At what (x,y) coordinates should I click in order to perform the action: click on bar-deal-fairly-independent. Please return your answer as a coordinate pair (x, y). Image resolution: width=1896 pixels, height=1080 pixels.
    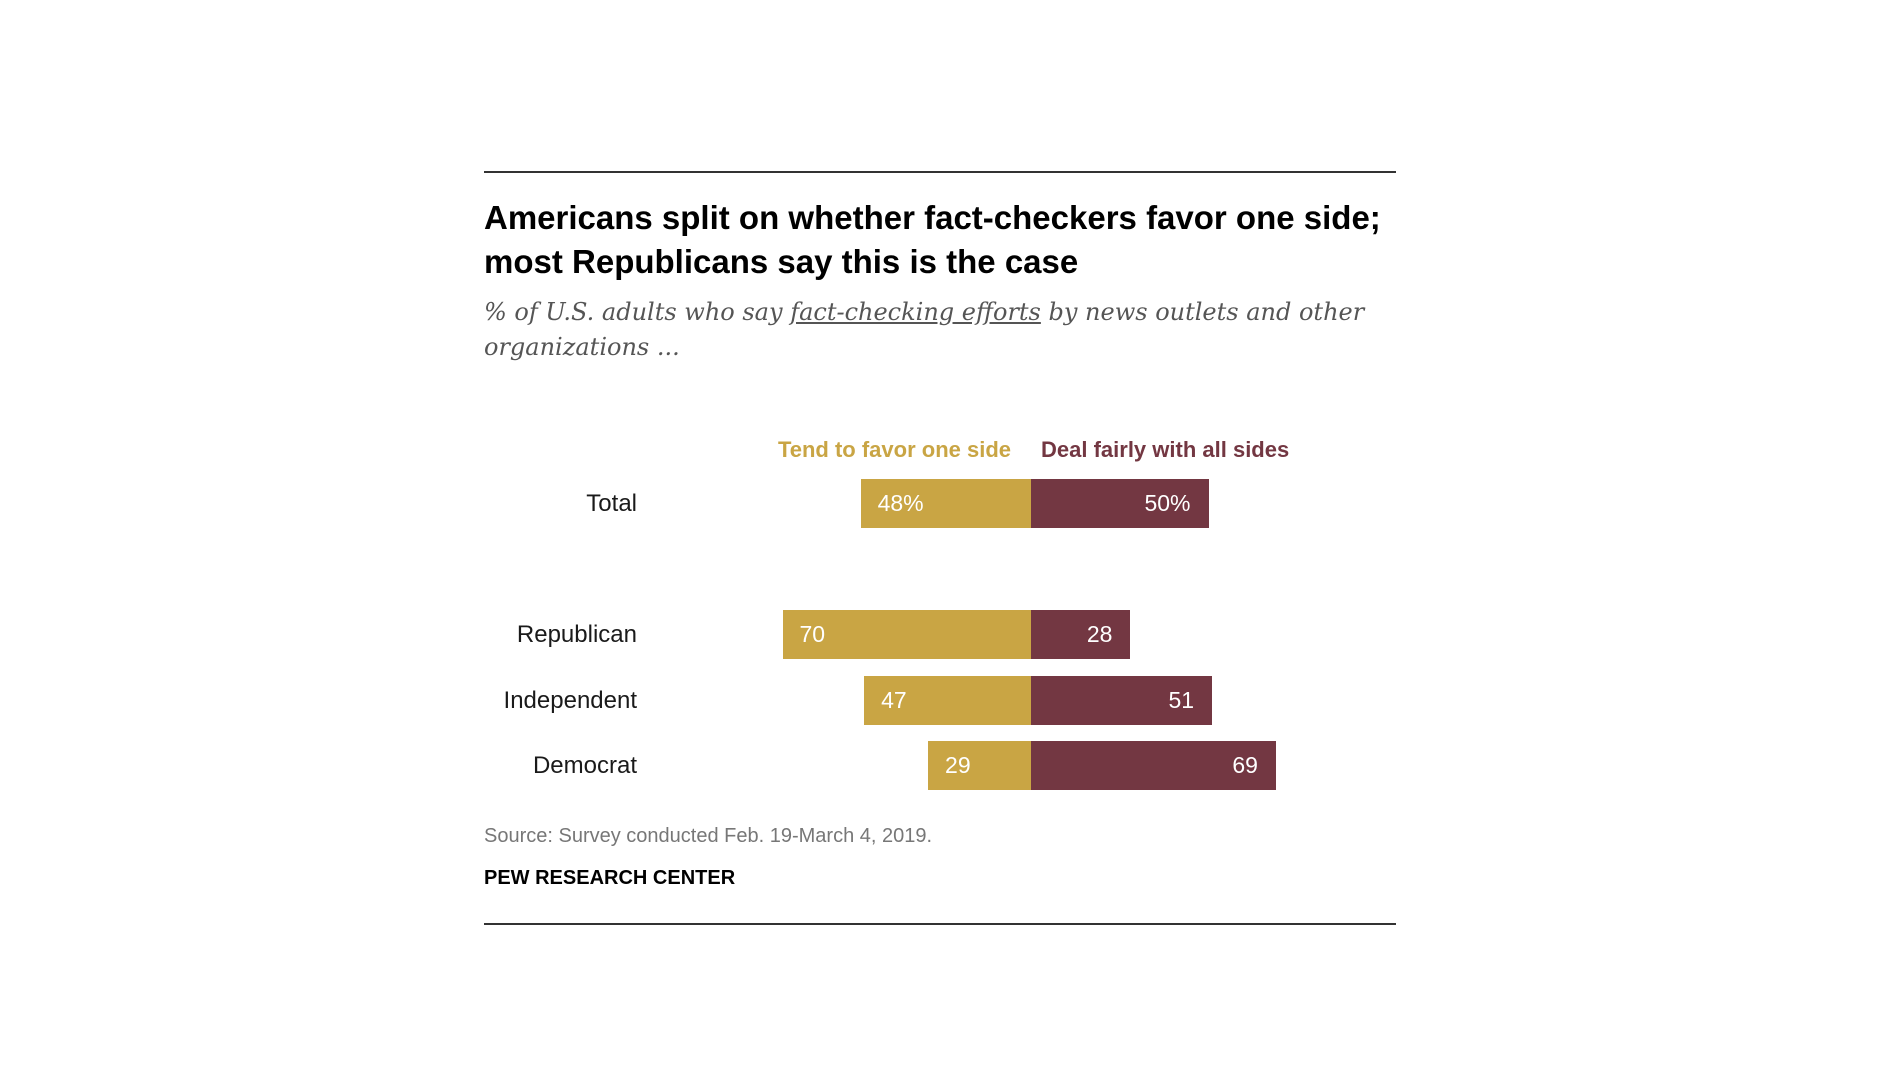
    Looking at the image, I should click on (1122, 700).